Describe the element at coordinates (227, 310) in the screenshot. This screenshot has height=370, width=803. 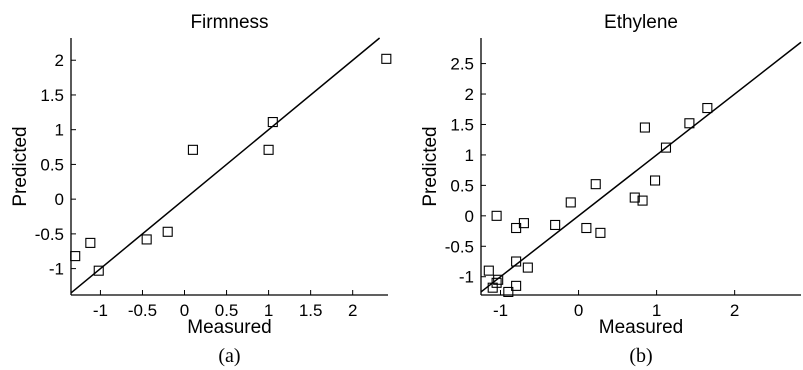
I see `x-tick-label: 0.5` at that location.